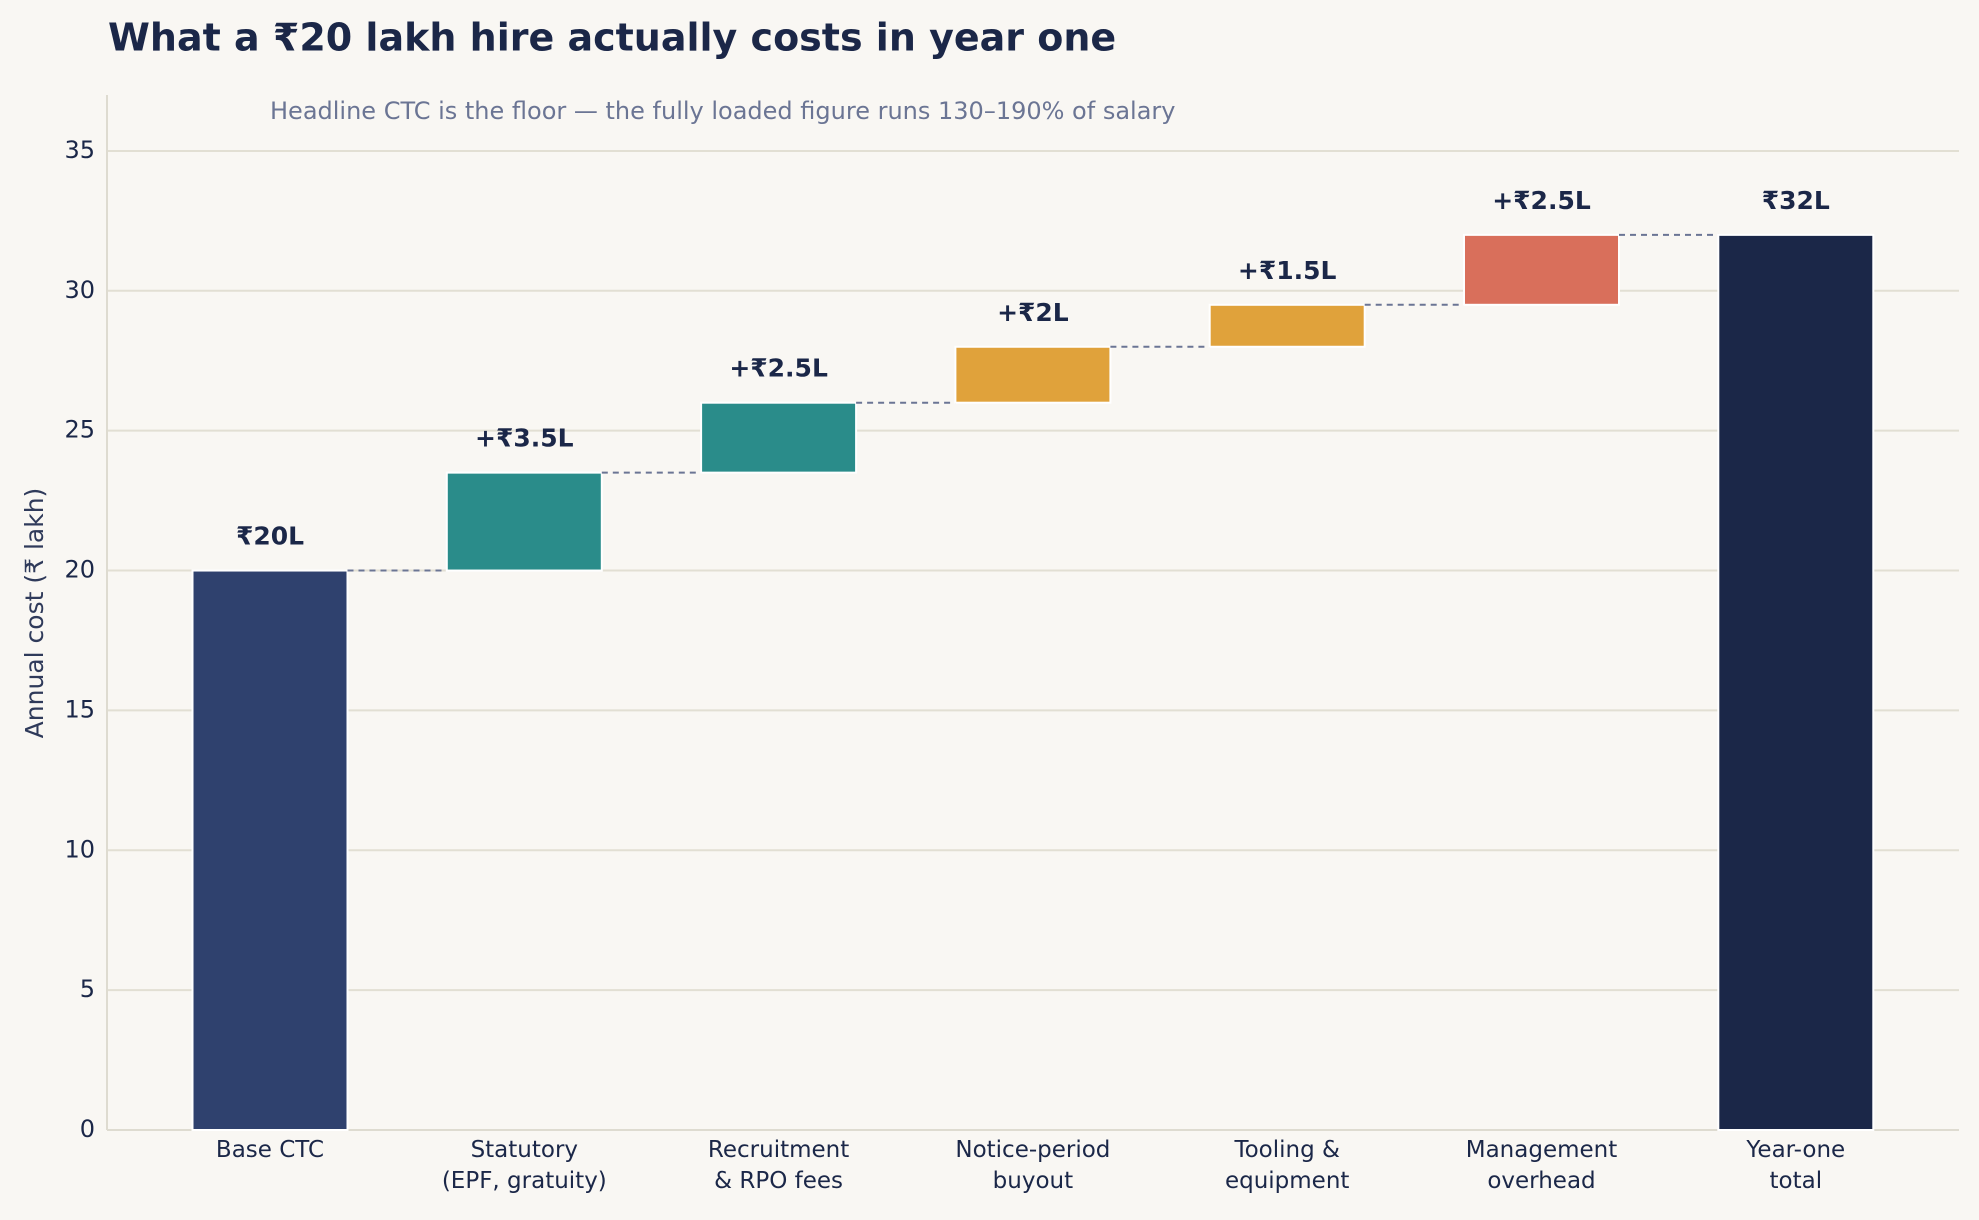 The width and height of the screenshot is (1979, 1220). I want to click on x-tick-label-line: Base CTC, so click(270, 1150).